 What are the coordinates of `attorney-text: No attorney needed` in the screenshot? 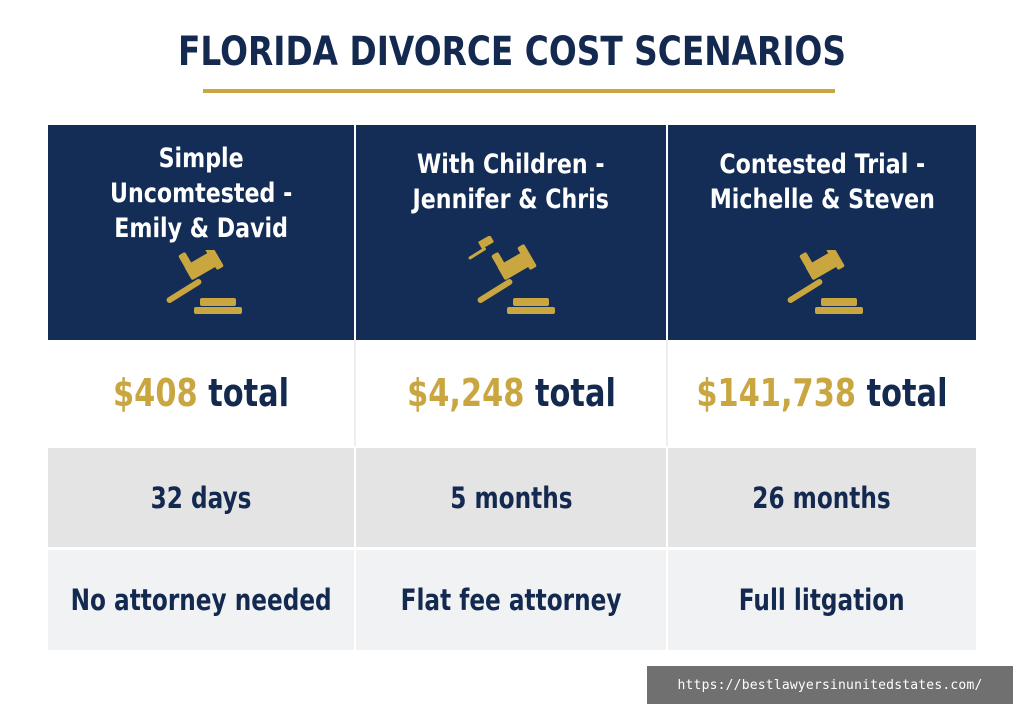 It's located at (201, 600).